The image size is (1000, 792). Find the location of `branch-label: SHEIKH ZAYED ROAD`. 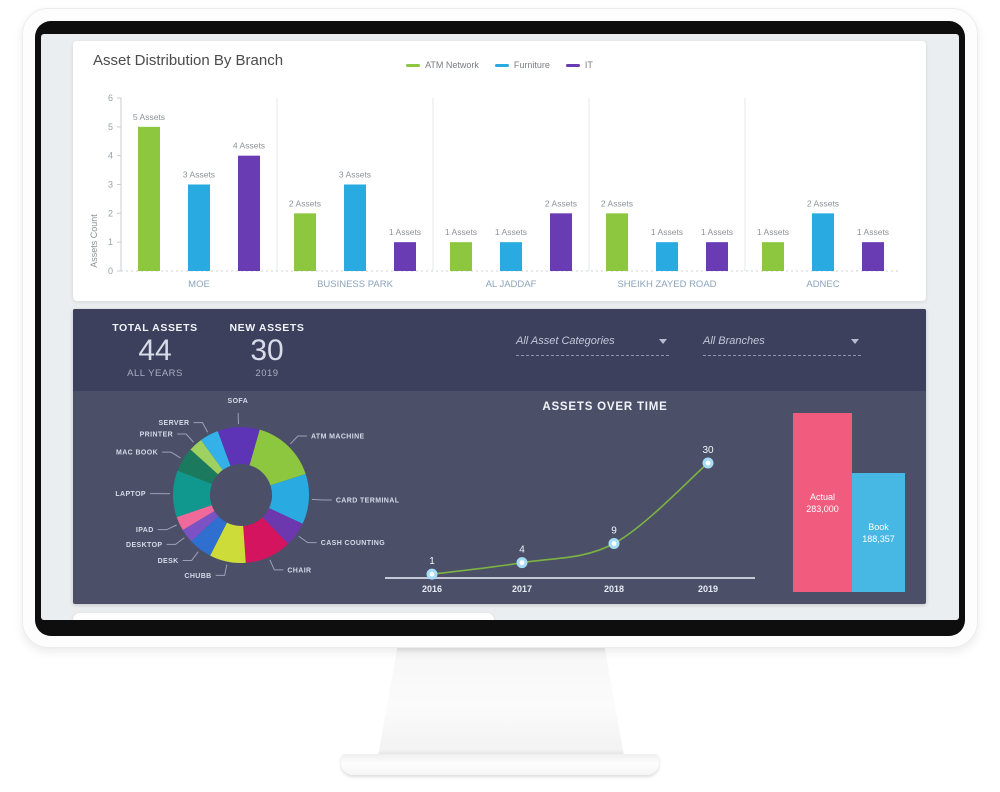

branch-label: SHEIKH ZAYED ROAD is located at coordinates (666, 284).